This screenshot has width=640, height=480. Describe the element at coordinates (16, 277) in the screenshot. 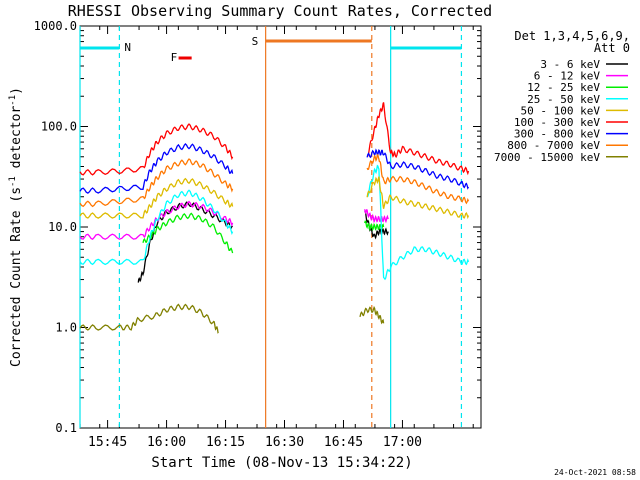

I see `y-label-main: Corrected Count Rate (s` at that location.